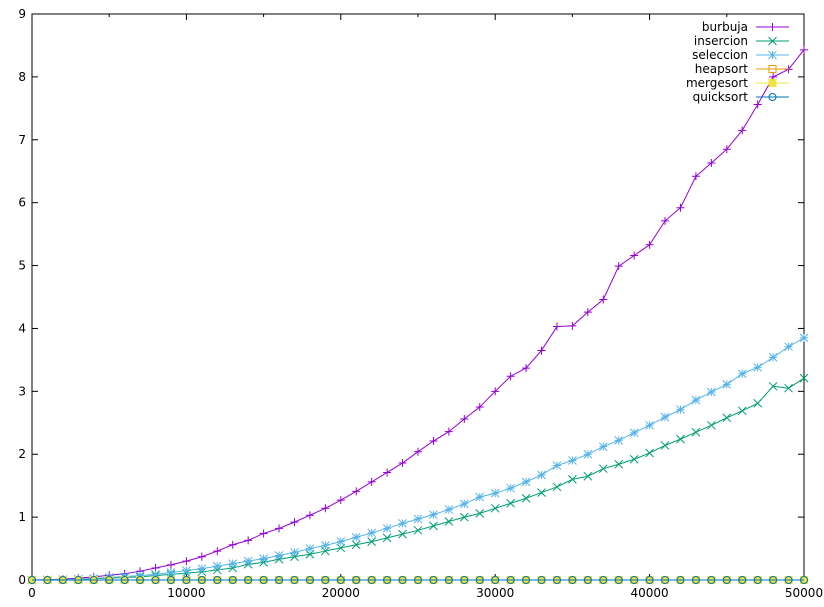 This screenshot has height=607, width=824. I want to click on y-tick-label: 3, so click(22, 391).